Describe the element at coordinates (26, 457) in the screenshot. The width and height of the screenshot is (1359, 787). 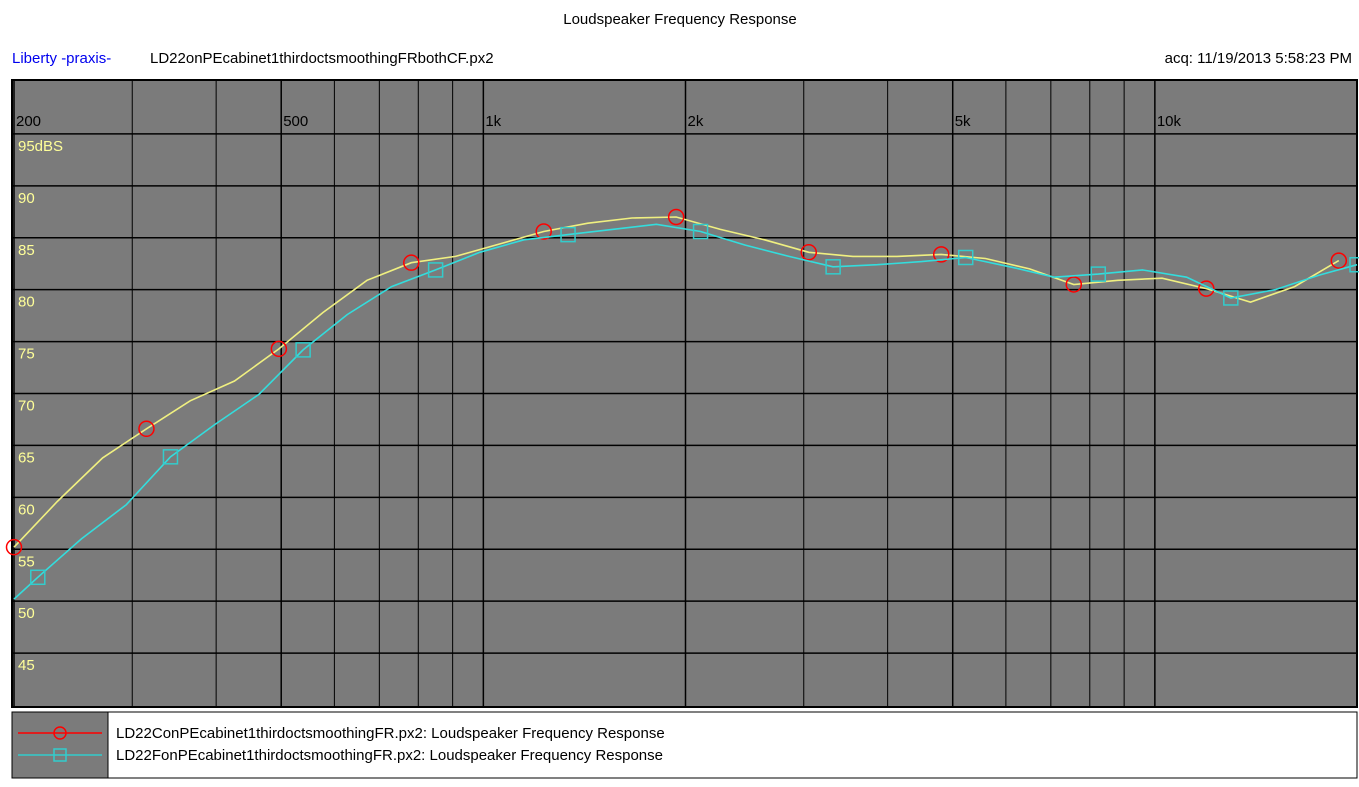
I see `y-tick-label: 65` at that location.